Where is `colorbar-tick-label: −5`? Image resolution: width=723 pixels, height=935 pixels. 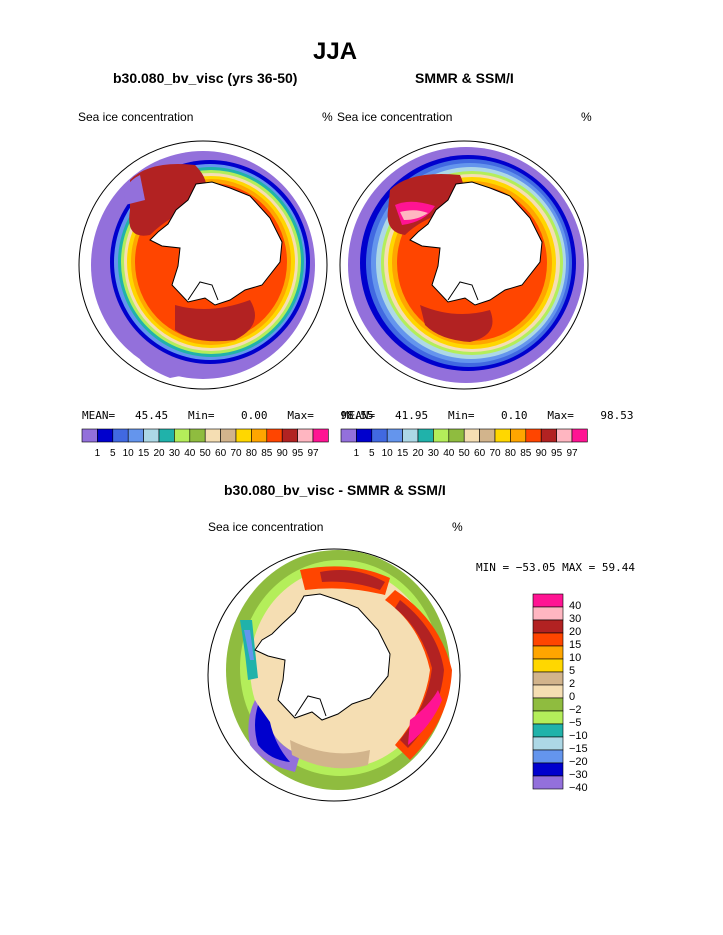 colorbar-tick-label: −5 is located at coordinates (575, 723).